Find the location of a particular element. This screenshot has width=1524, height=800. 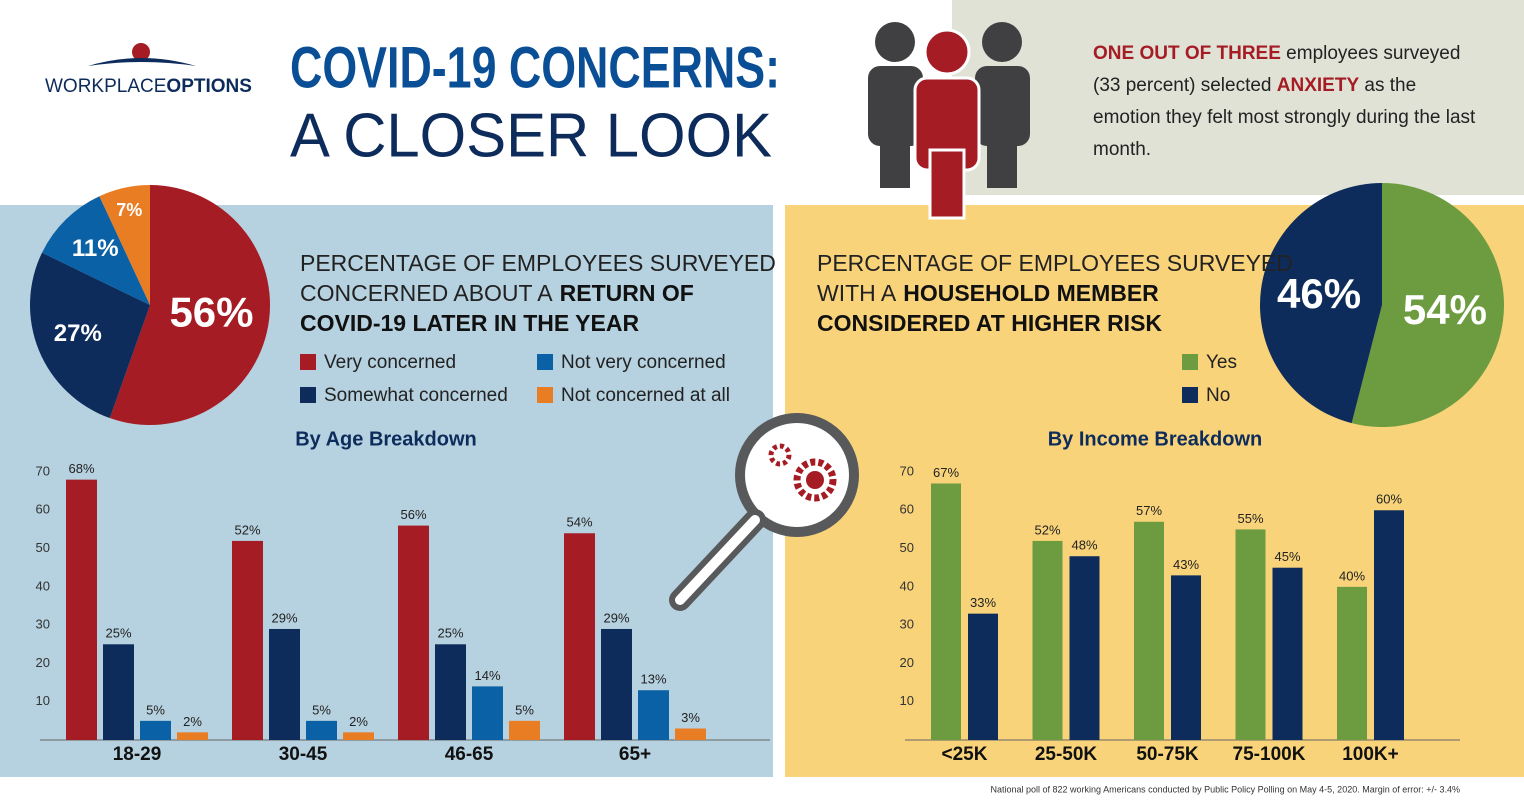

bar-label: 3% is located at coordinates (690, 717).